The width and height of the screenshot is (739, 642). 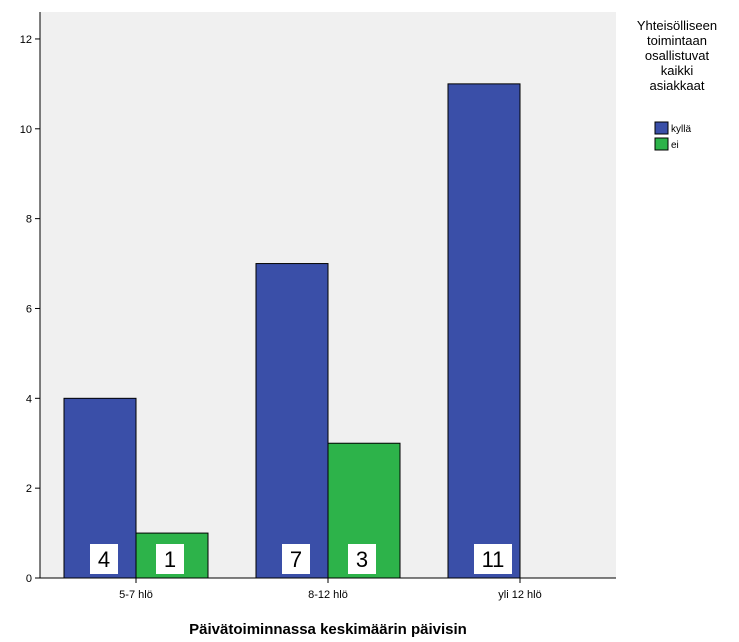 I want to click on legend-swatch-kyllä, so click(x=661, y=128).